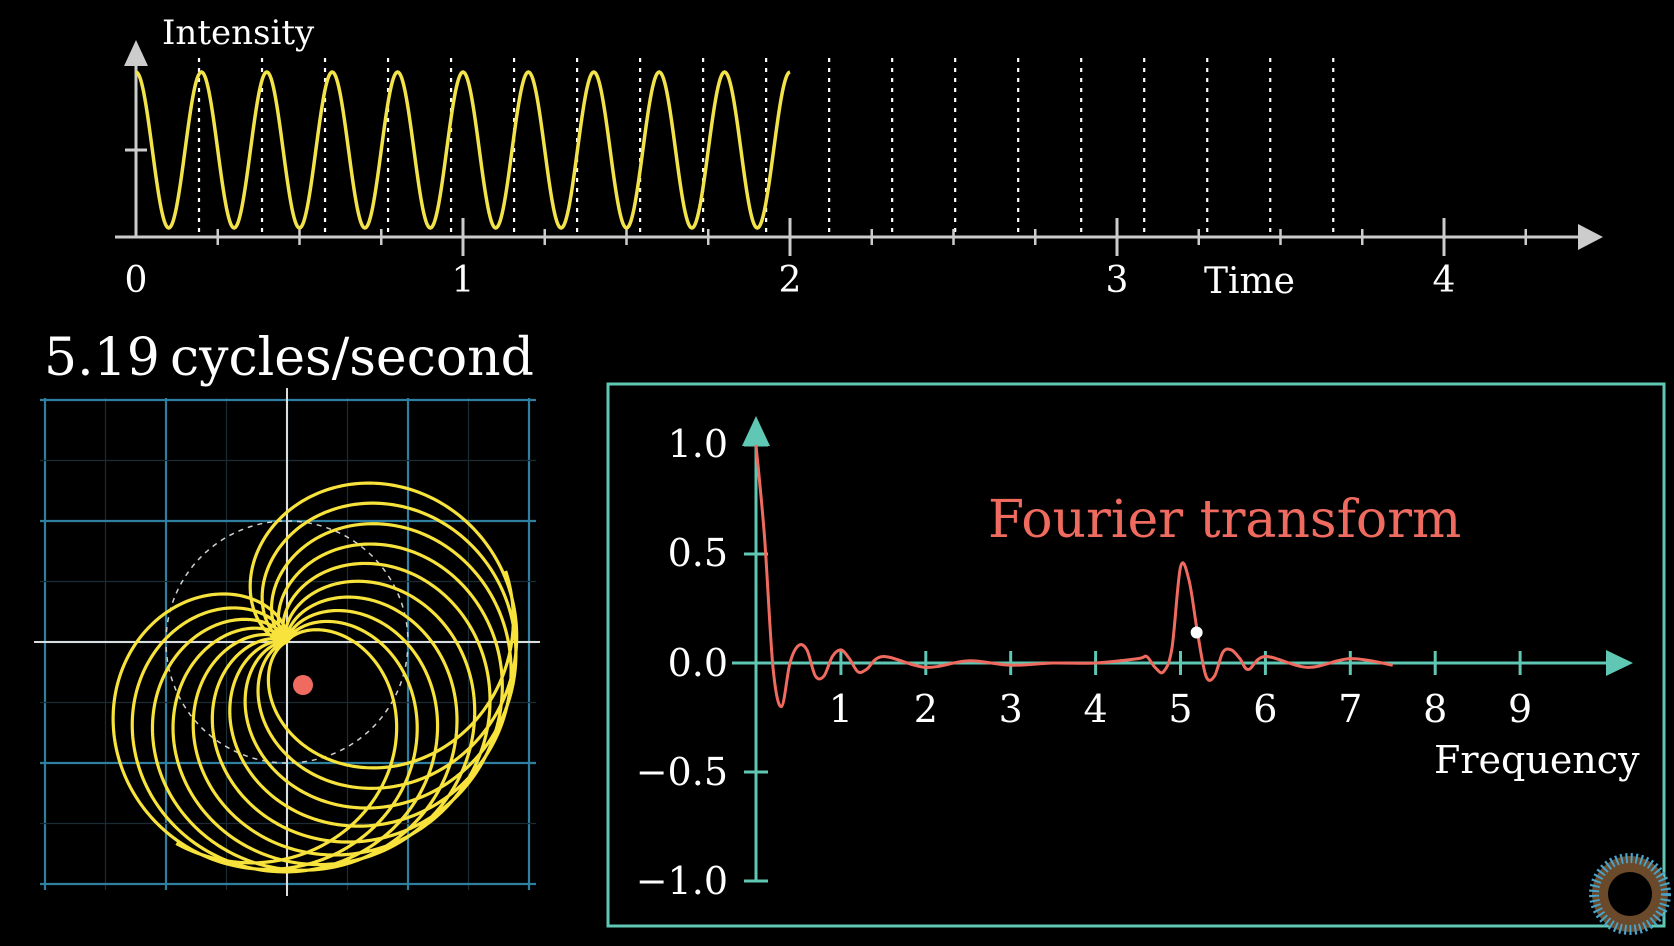 The image size is (1674, 946). Describe the element at coordinates (1435, 709) in the screenshot. I see `frequency-tick-label: 8` at that location.